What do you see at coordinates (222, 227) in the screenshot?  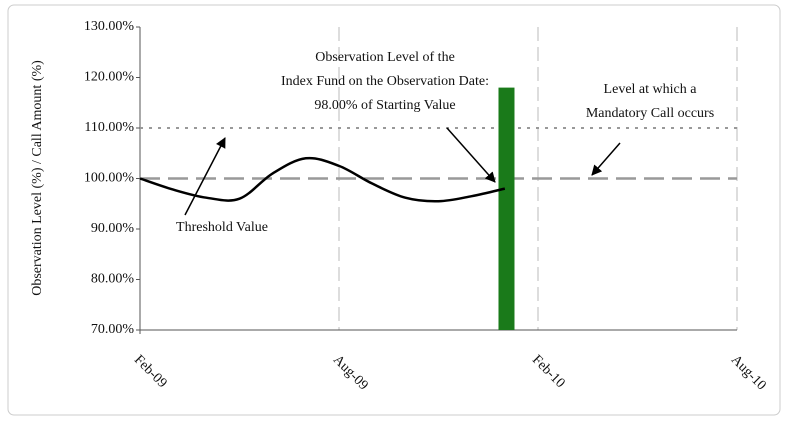 I see `annotation: Threshold Value` at bounding box center [222, 227].